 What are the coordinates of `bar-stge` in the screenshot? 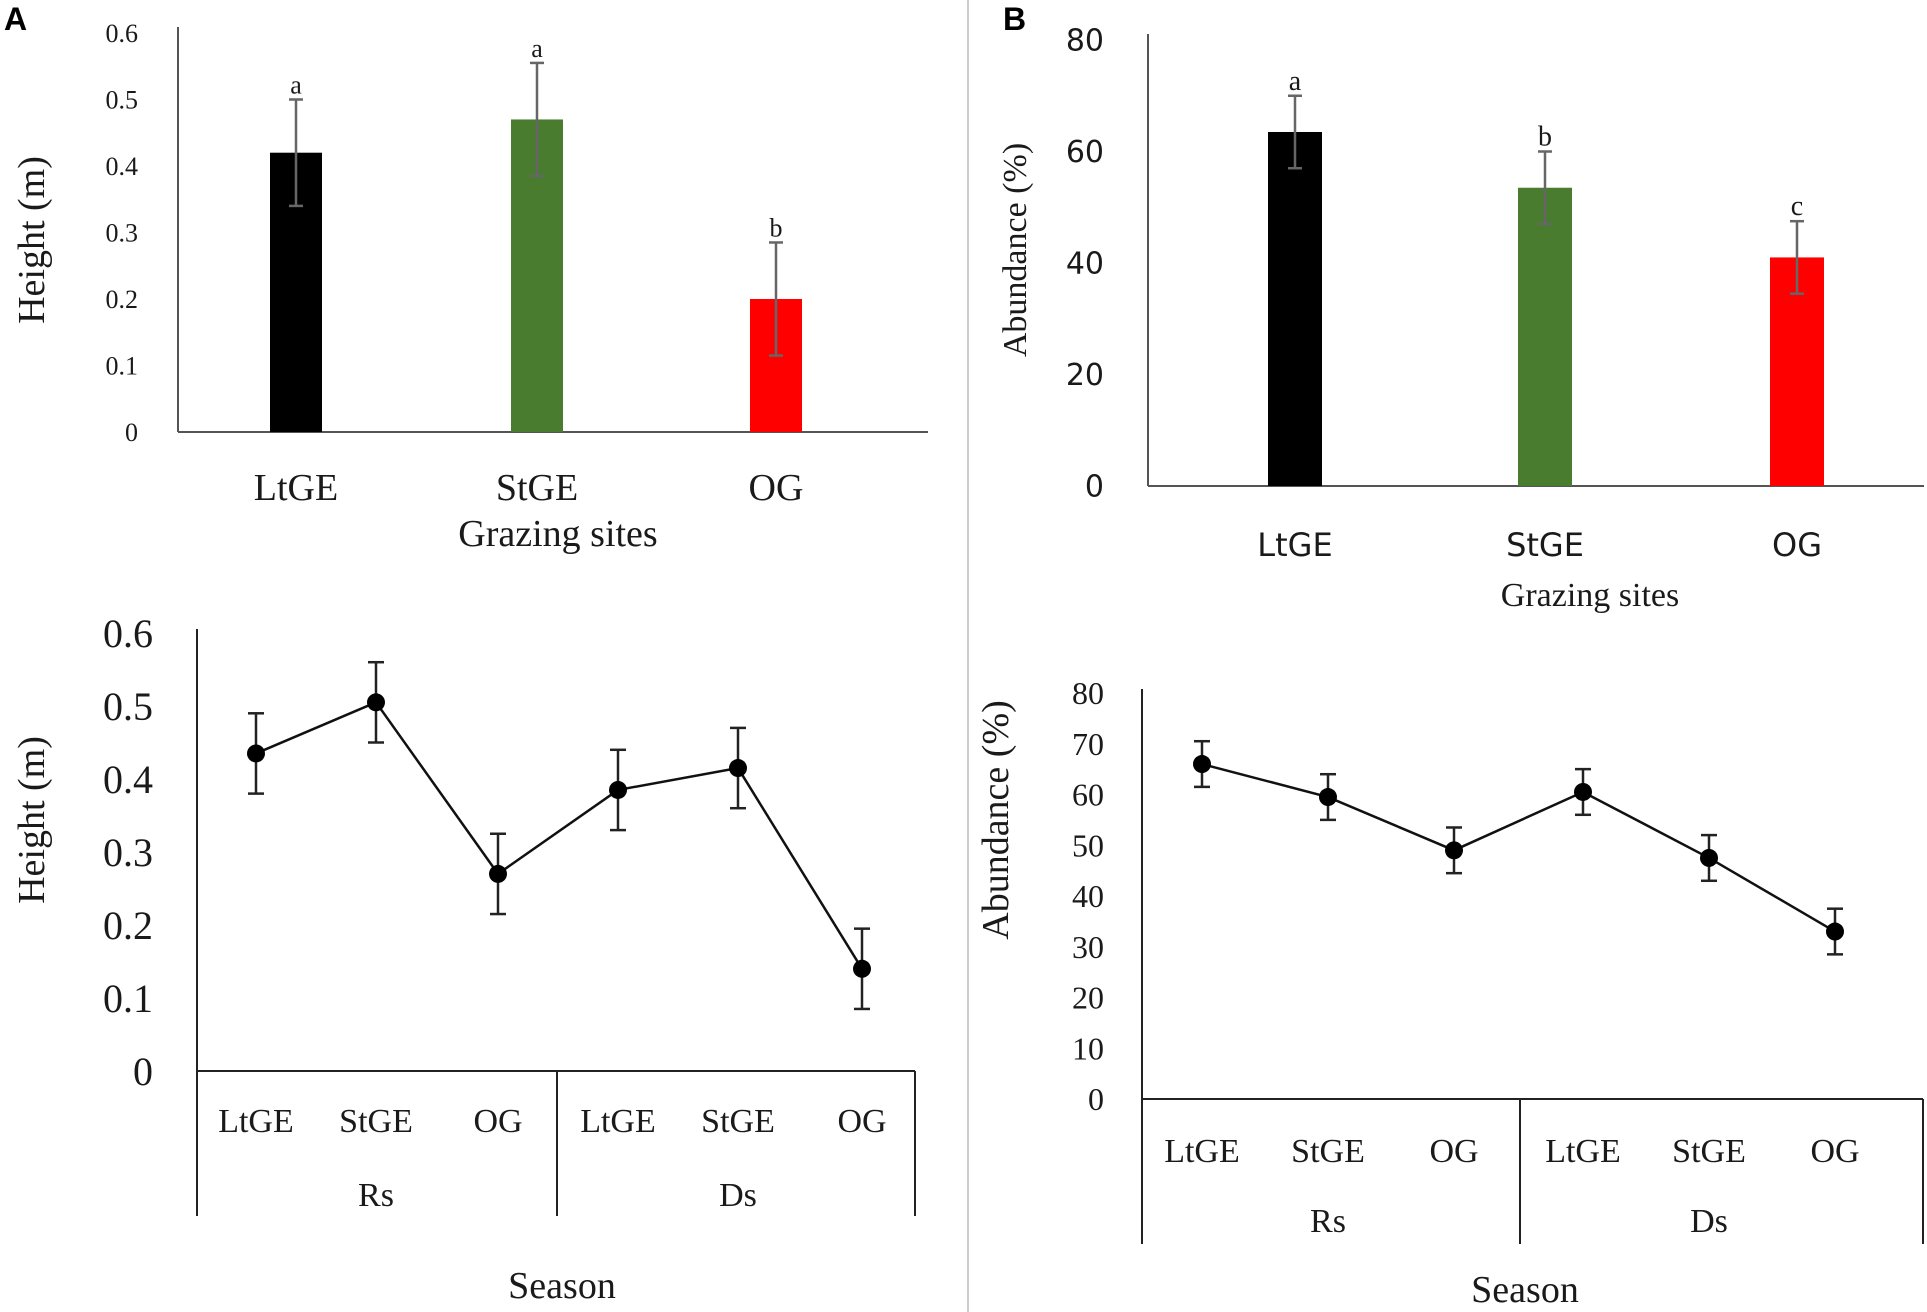 It's located at (1545, 337).